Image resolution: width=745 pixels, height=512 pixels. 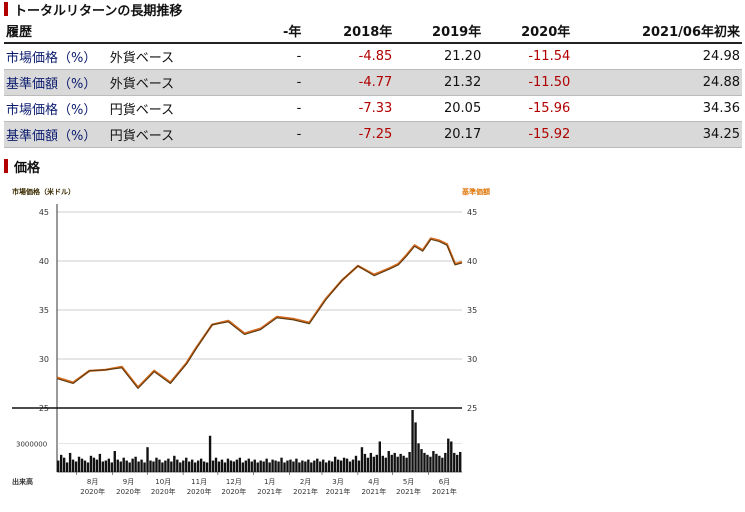 I want to click on y-tick-label-left: 30, so click(x=44, y=359).